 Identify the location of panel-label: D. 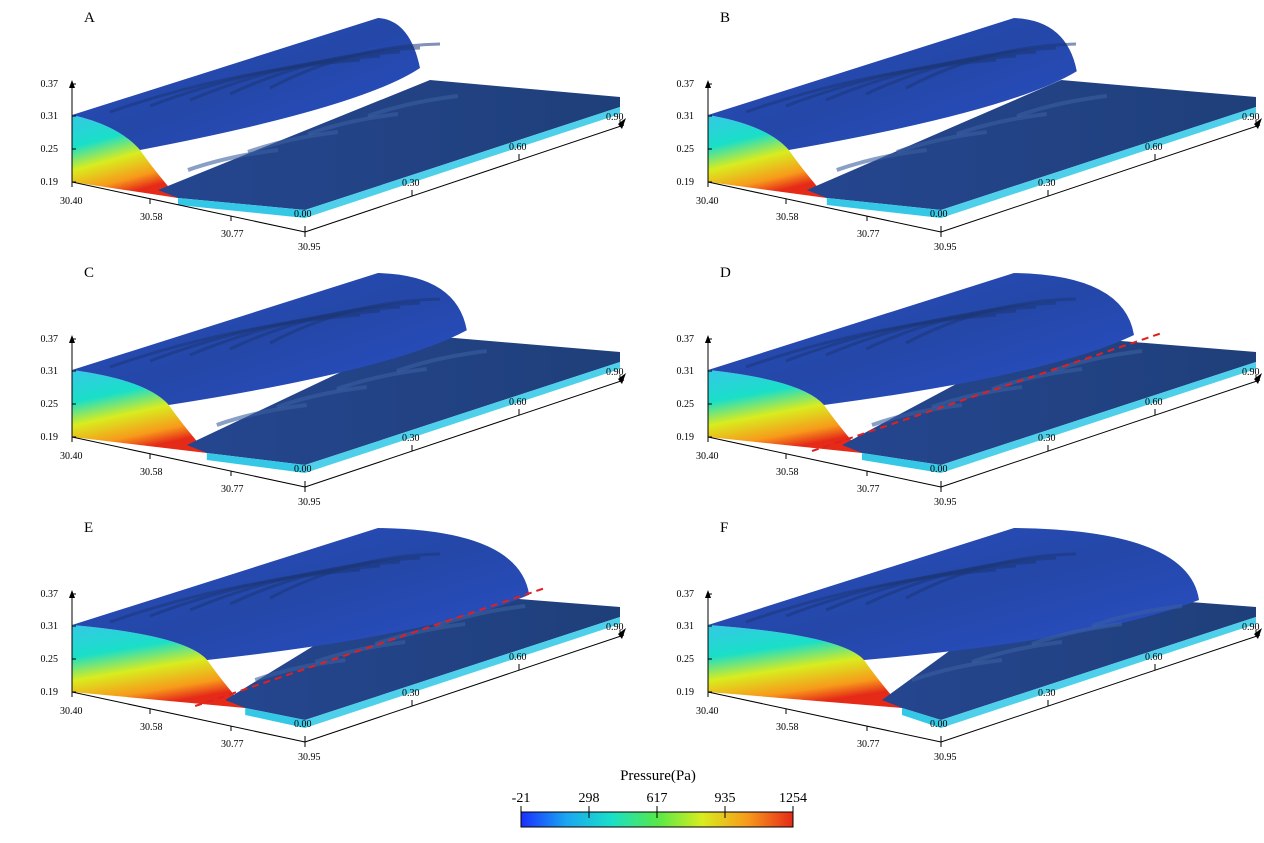
(725, 273).